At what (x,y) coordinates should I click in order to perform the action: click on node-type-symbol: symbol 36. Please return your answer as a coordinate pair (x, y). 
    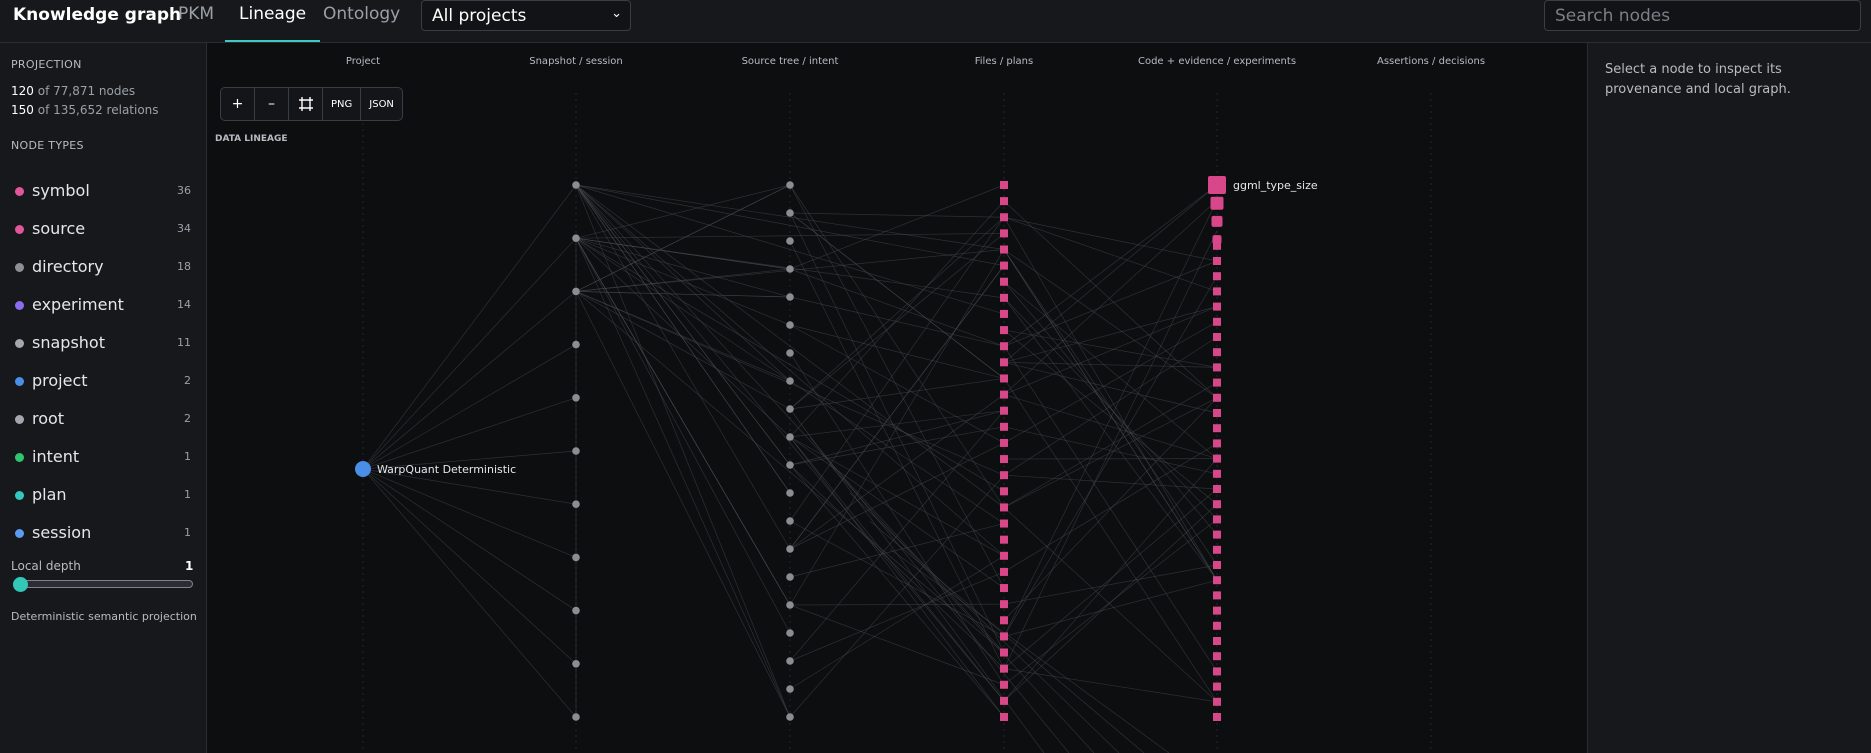
    Looking at the image, I should click on (101, 191).